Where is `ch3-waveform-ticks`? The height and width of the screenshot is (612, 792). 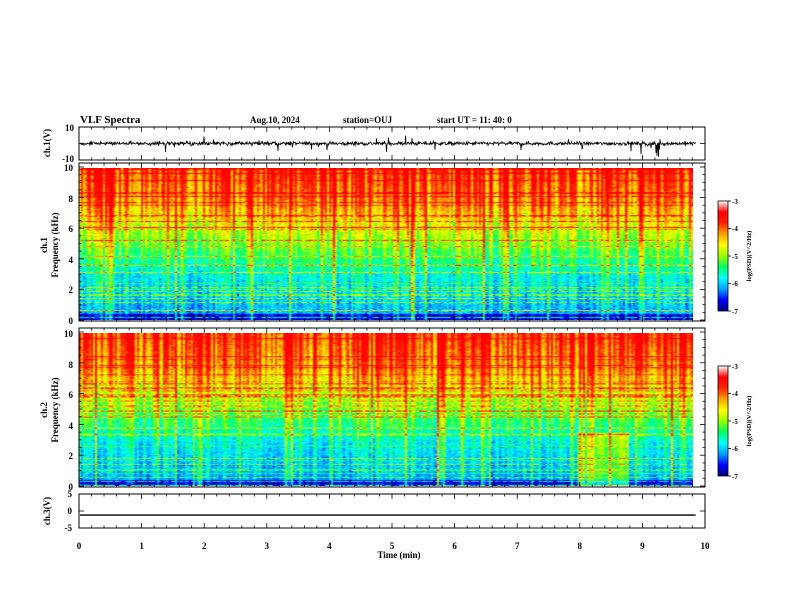
ch3-waveform-ticks is located at coordinates (392, 511).